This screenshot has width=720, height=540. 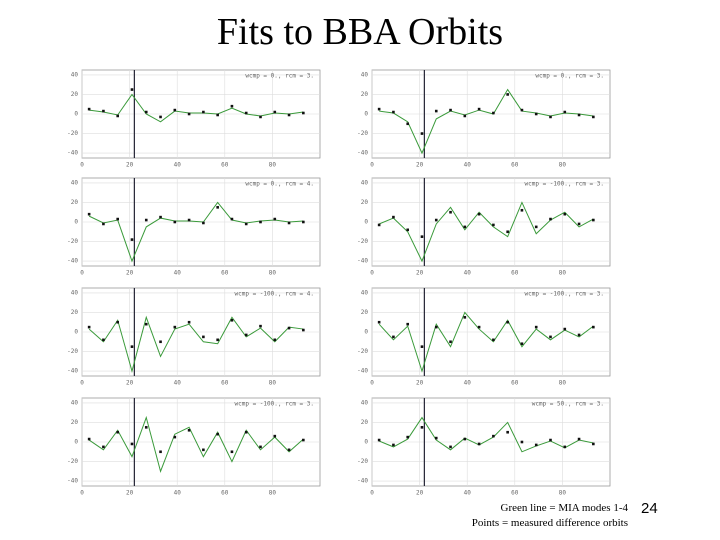 What do you see at coordinates (649, 508) in the screenshot?
I see `page-number: 24` at bounding box center [649, 508].